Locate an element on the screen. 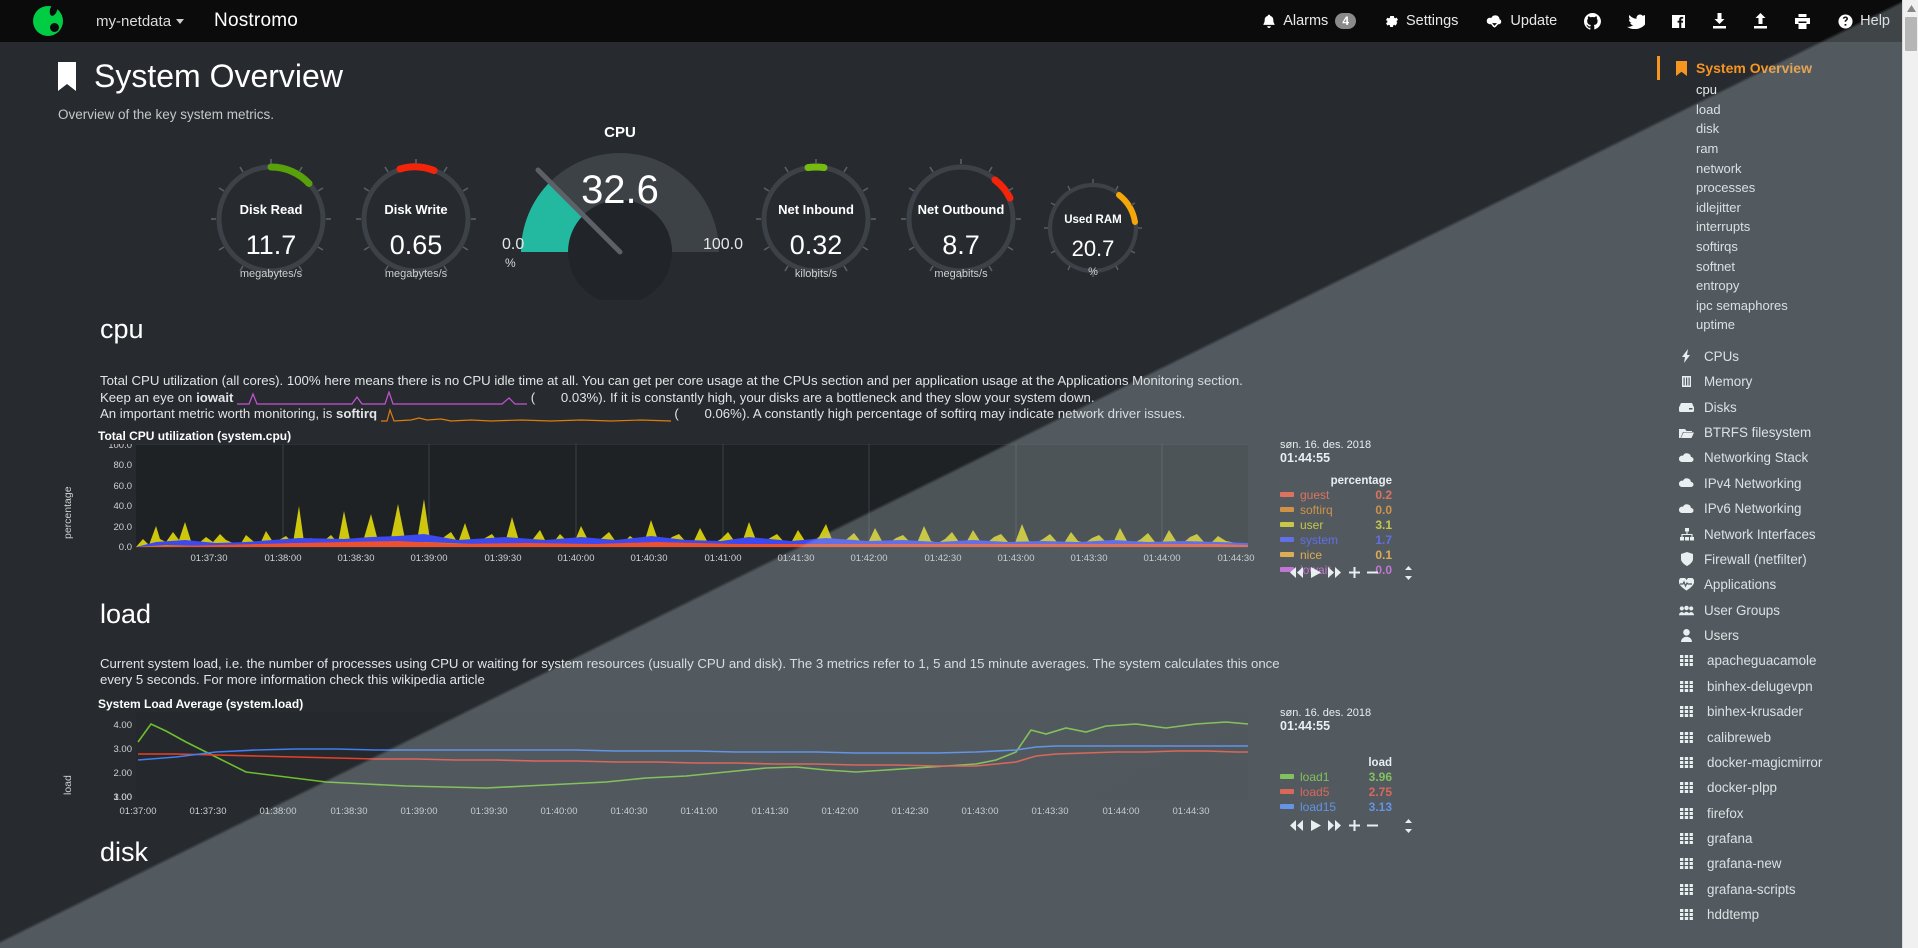 The image size is (1918, 948). sidebar-item-grafana-new: grafana-new is located at coordinates (1781, 863).